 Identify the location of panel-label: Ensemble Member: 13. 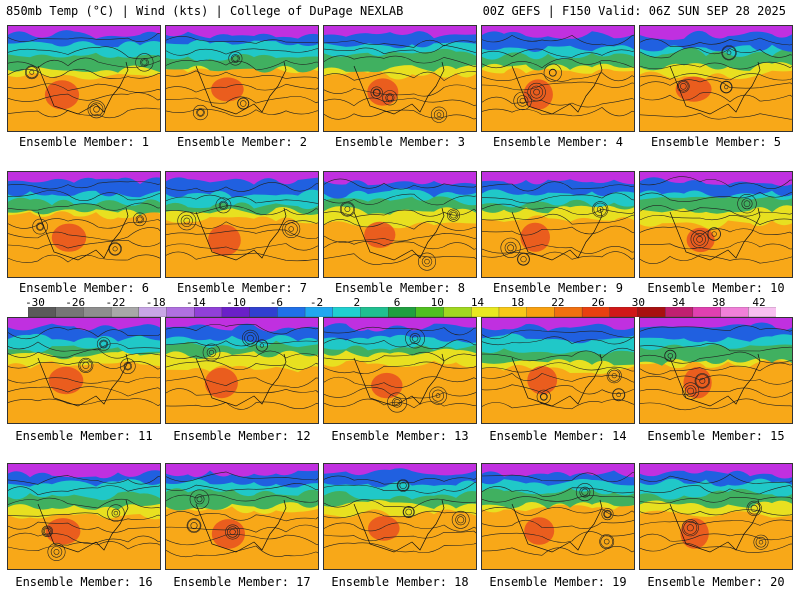
(400, 436).